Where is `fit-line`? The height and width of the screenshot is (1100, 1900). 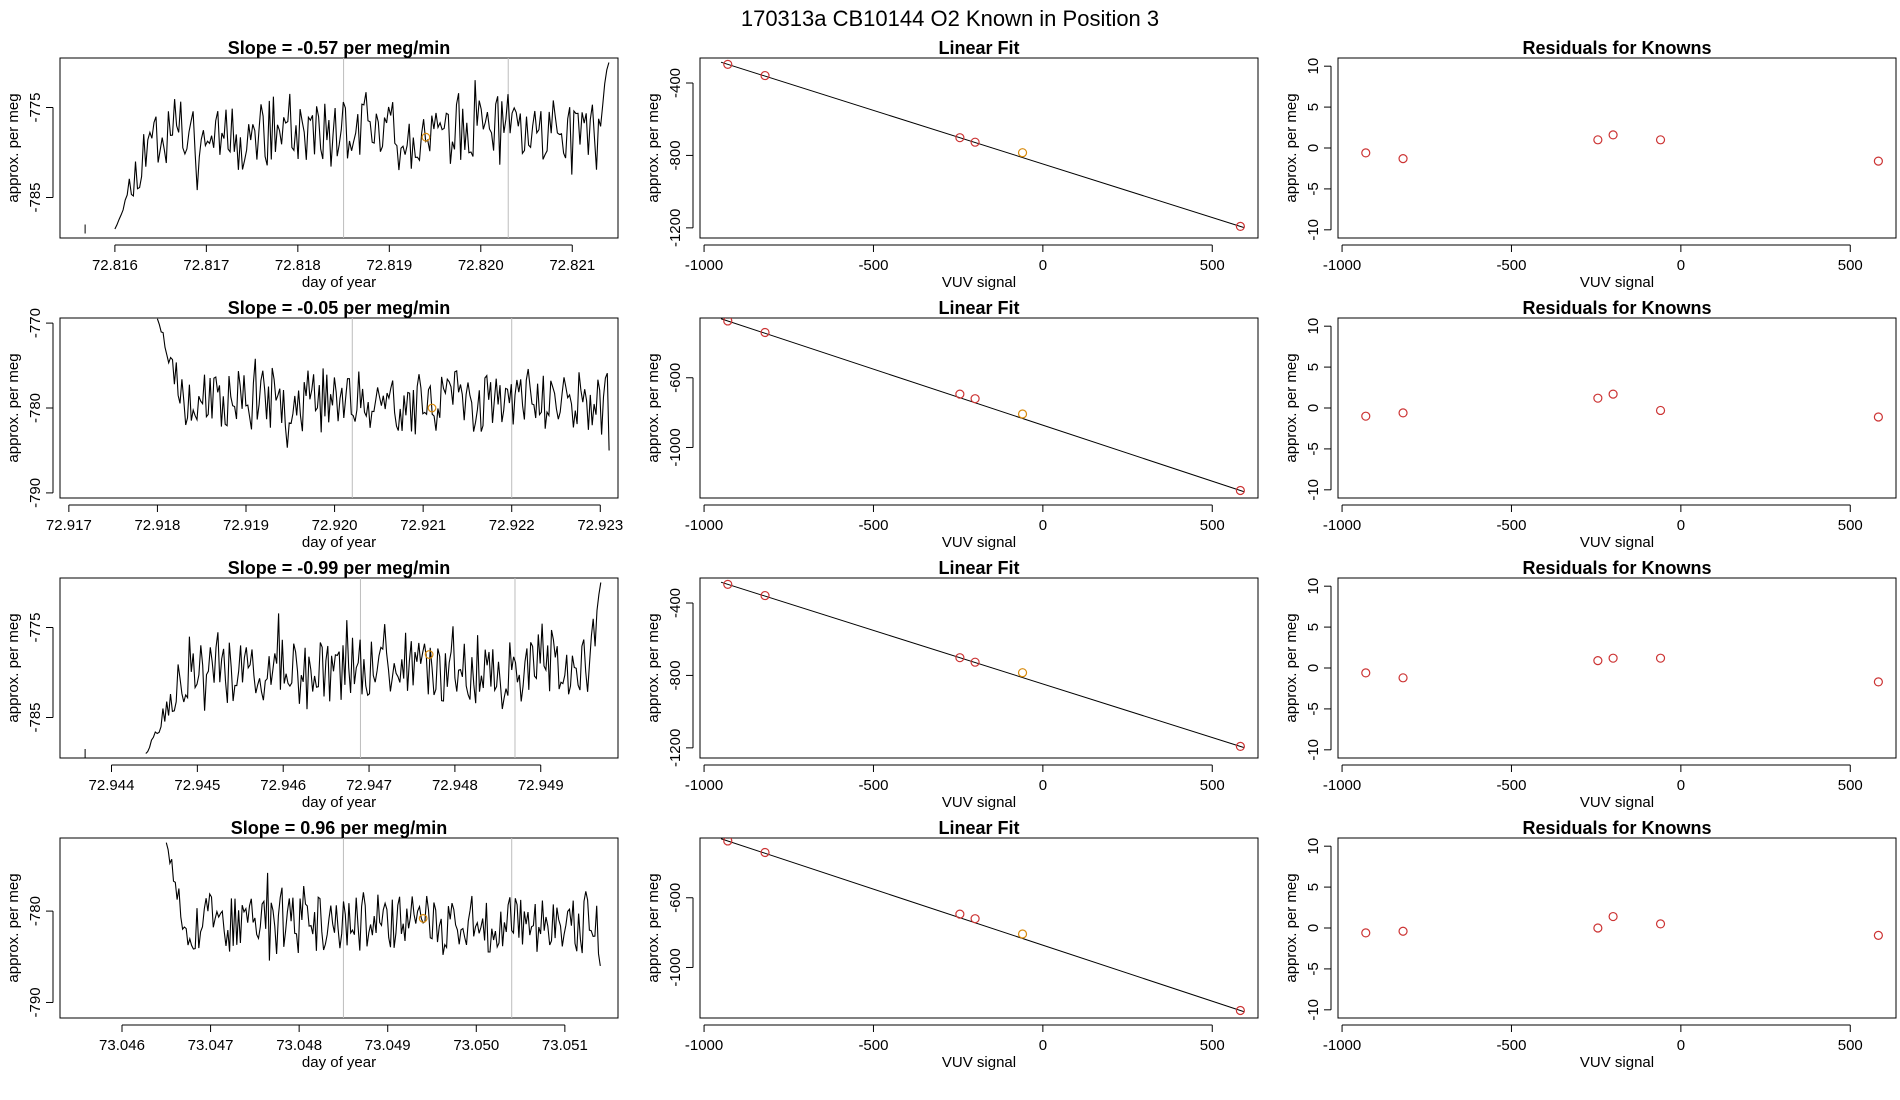
fit-line is located at coordinates (982, 664).